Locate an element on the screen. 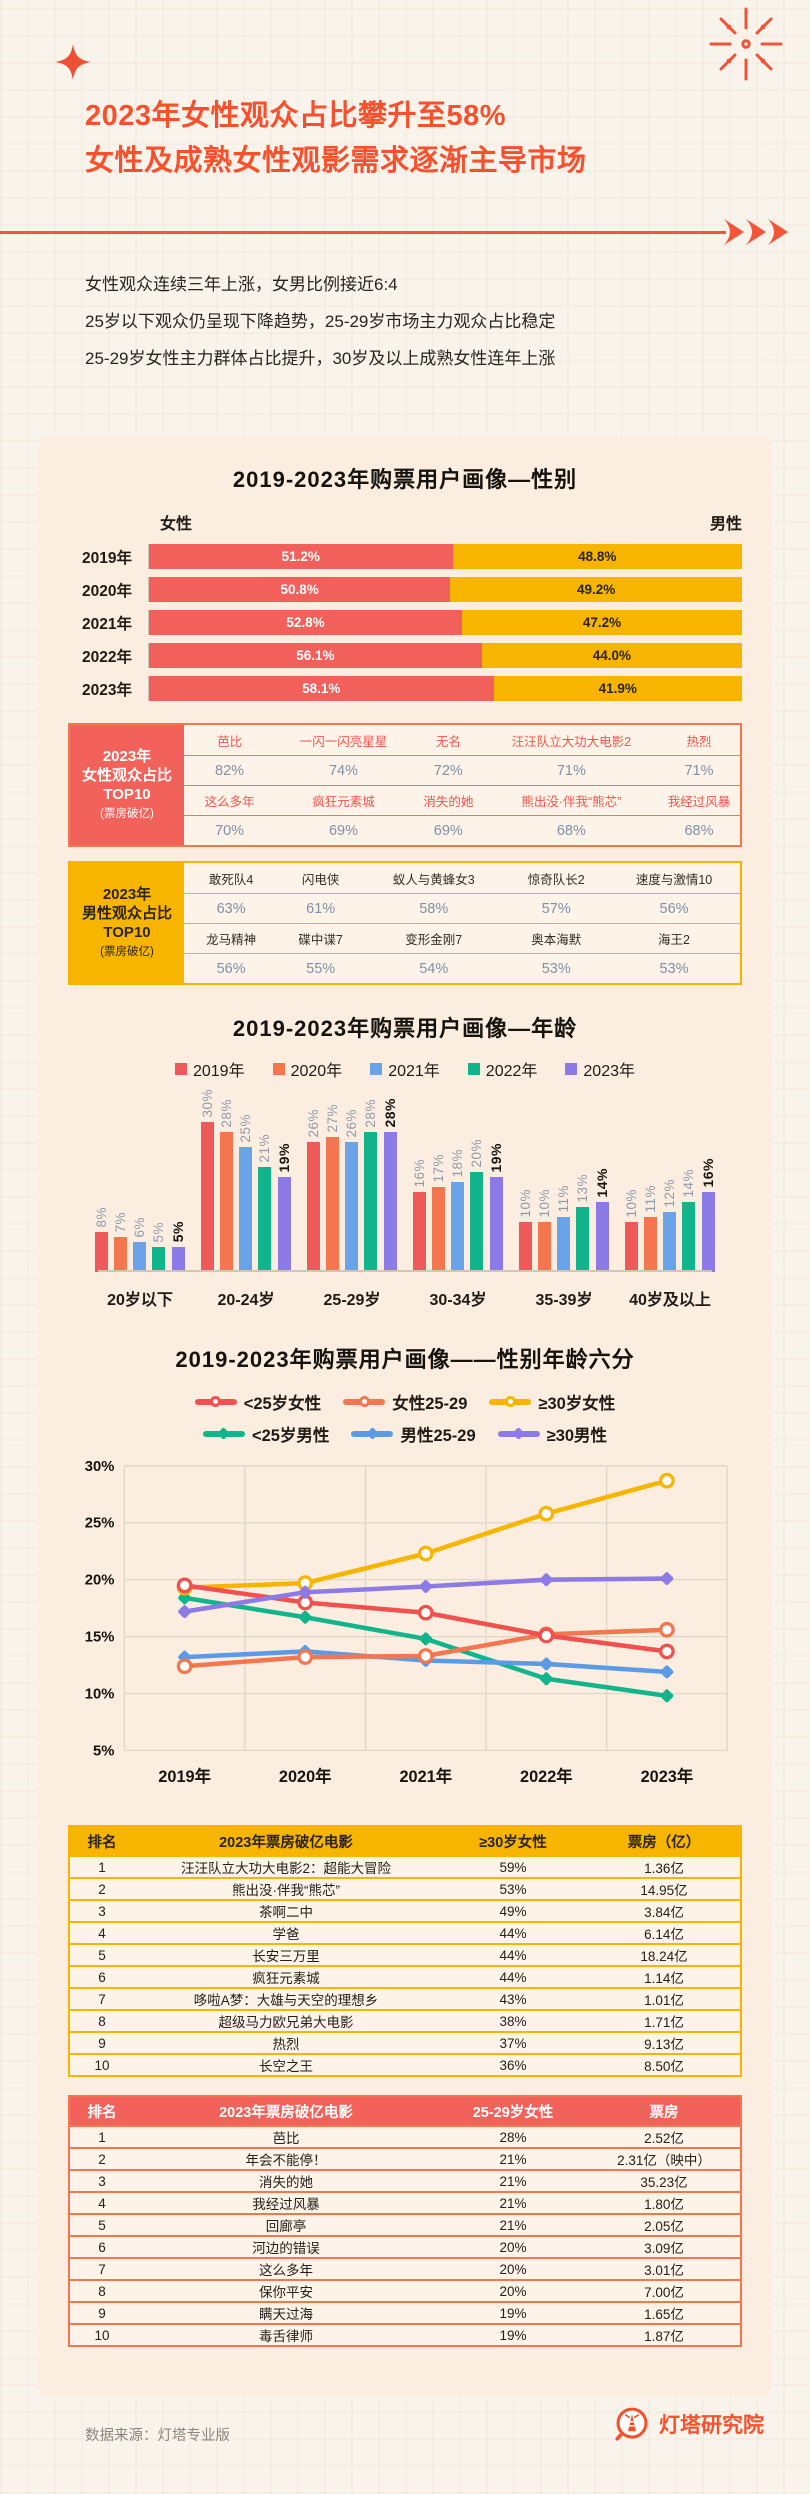  age-bar-column: 10% is located at coordinates (544, 1230).